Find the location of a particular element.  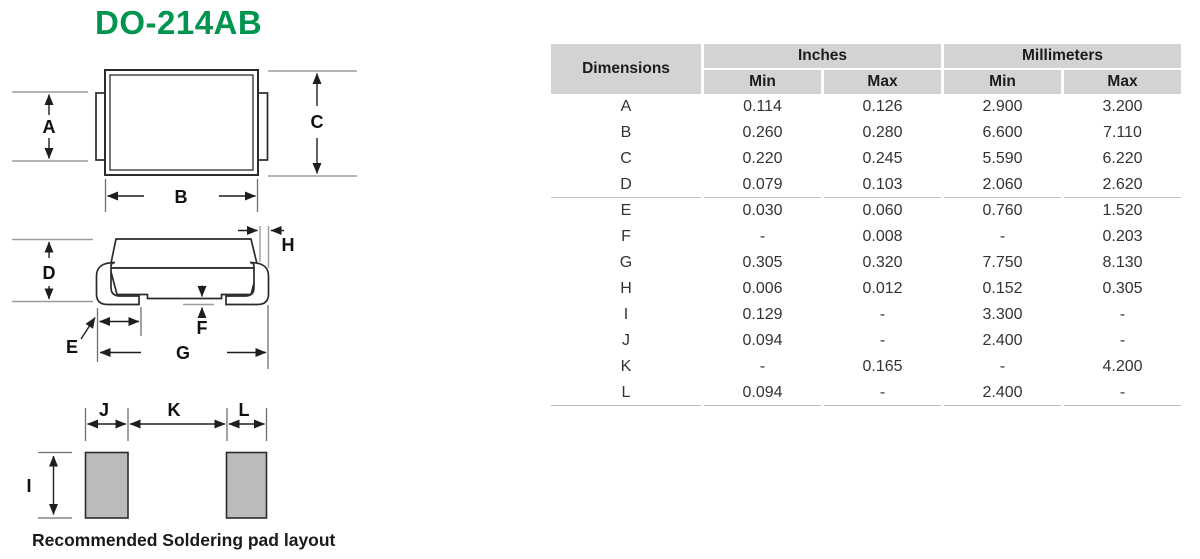

in-max-cell: 0.008 is located at coordinates (882, 236).